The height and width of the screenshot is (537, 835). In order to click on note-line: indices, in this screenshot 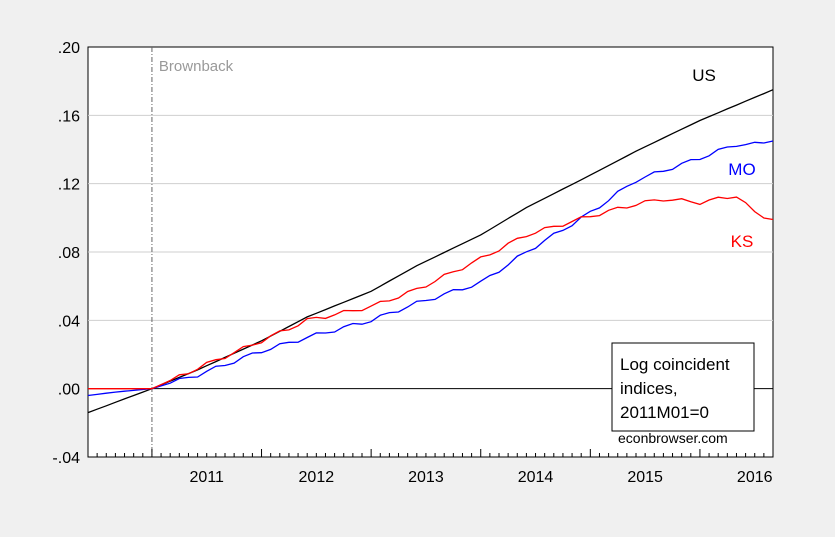, I will do `click(649, 388)`.